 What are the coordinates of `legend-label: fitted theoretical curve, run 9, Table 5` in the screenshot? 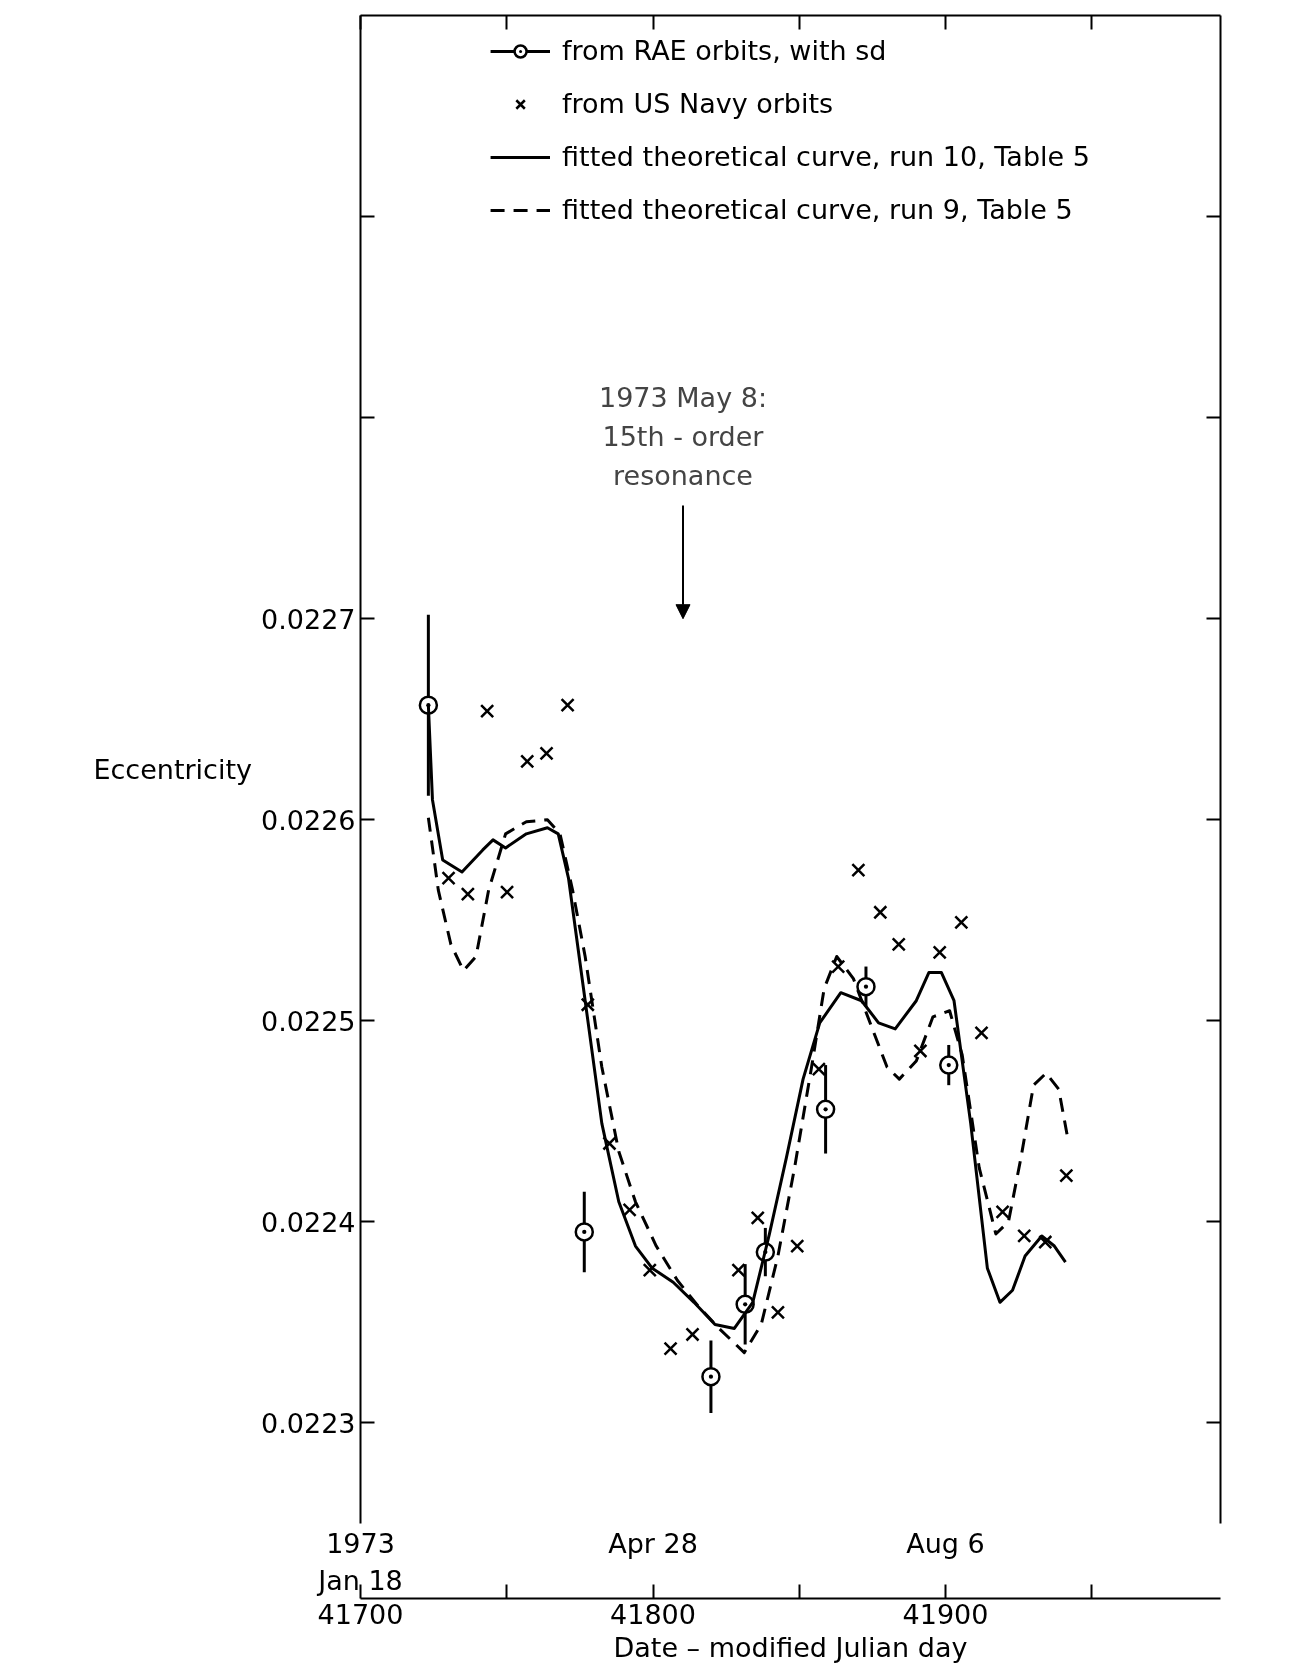 It's located at (817, 209).